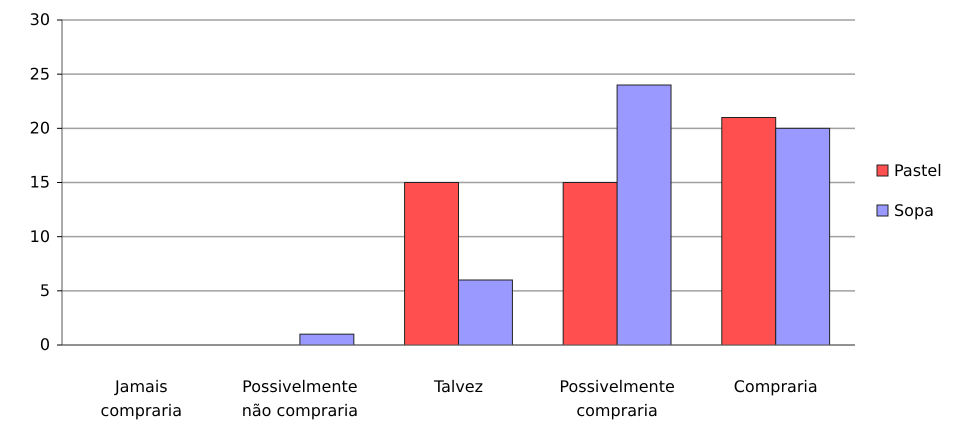 The image size is (978, 430). What do you see at coordinates (326, 340) in the screenshot?
I see `bar` at bounding box center [326, 340].